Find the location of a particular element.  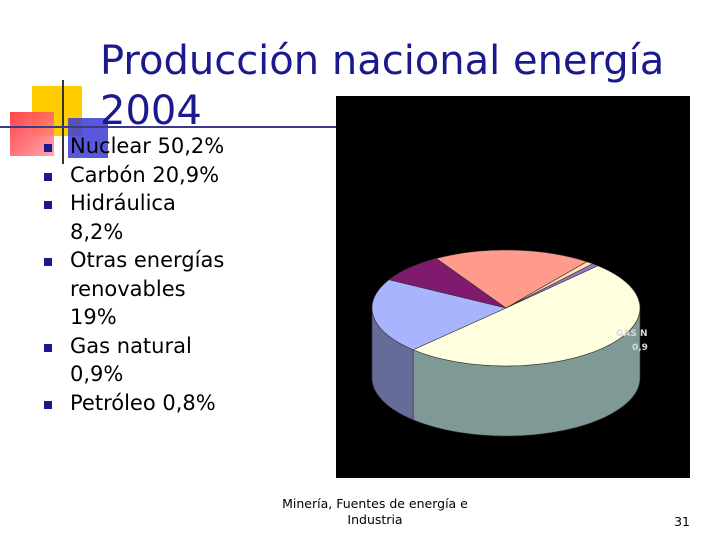

decor-vertical-line is located at coordinates (63, 122).